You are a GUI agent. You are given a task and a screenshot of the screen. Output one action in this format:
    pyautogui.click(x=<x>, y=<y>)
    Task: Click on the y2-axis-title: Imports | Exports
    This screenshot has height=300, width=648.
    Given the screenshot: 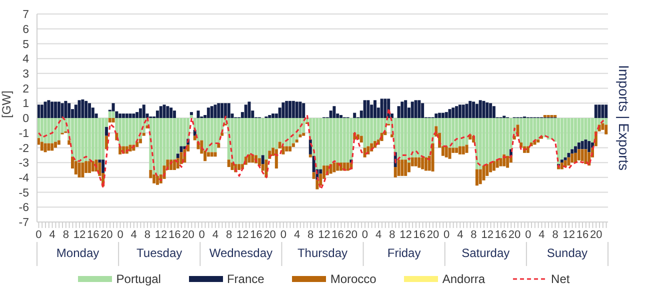 What is the action you would take?
    pyautogui.click(x=624, y=118)
    